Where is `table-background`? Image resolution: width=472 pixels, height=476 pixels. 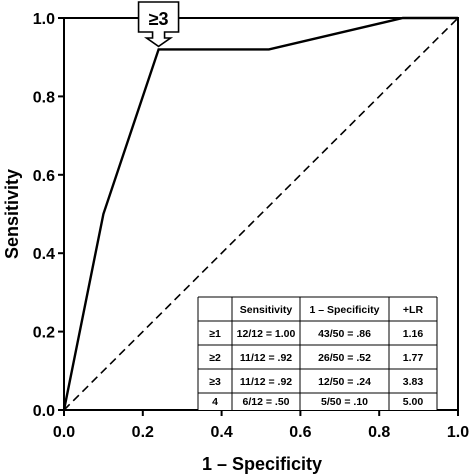 table-background is located at coordinates (317, 353).